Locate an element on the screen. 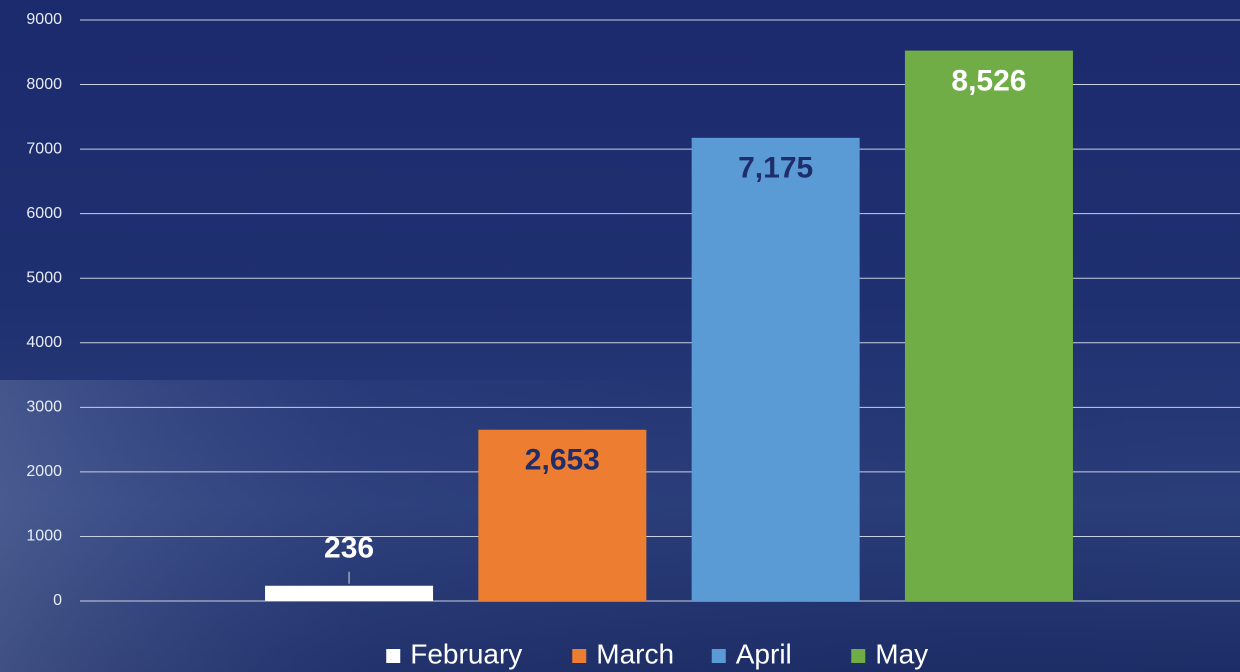  value-label: 8,526 is located at coordinates (988, 81).